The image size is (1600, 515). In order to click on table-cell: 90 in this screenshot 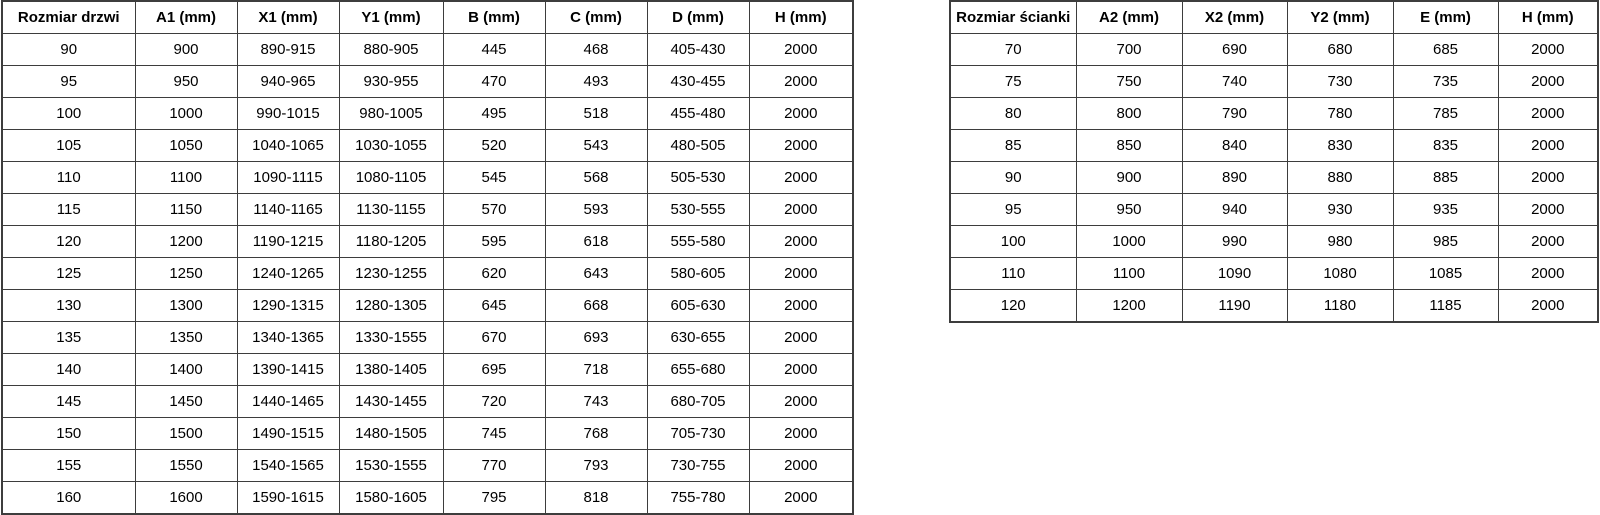, I will do `click(1013, 177)`.